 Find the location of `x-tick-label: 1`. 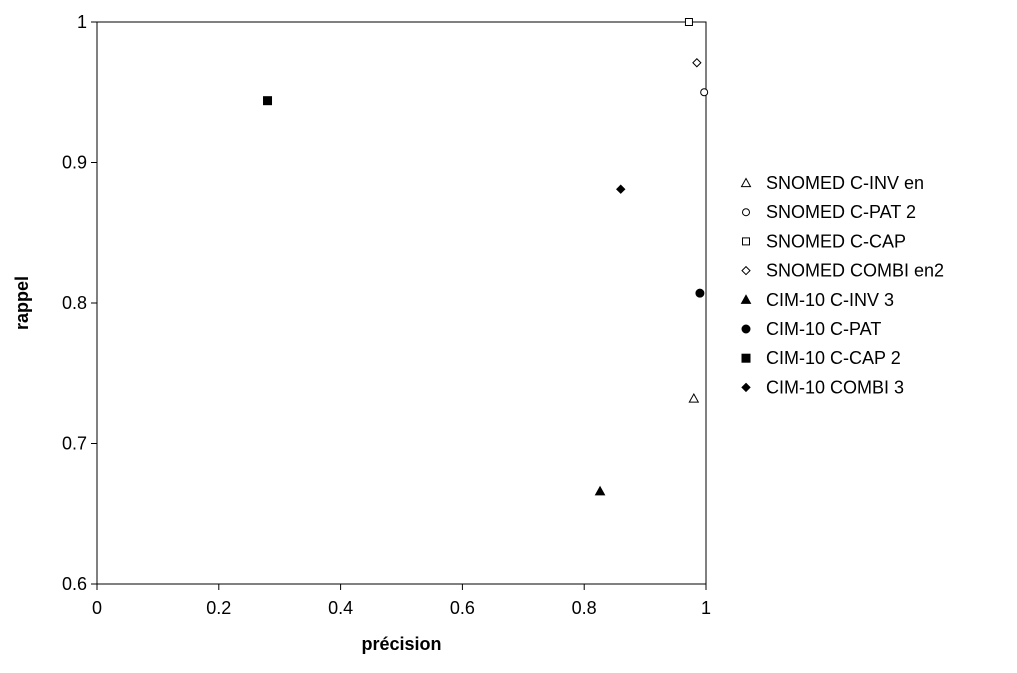

x-tick-label: 1 is located at coordinates (706, 608).